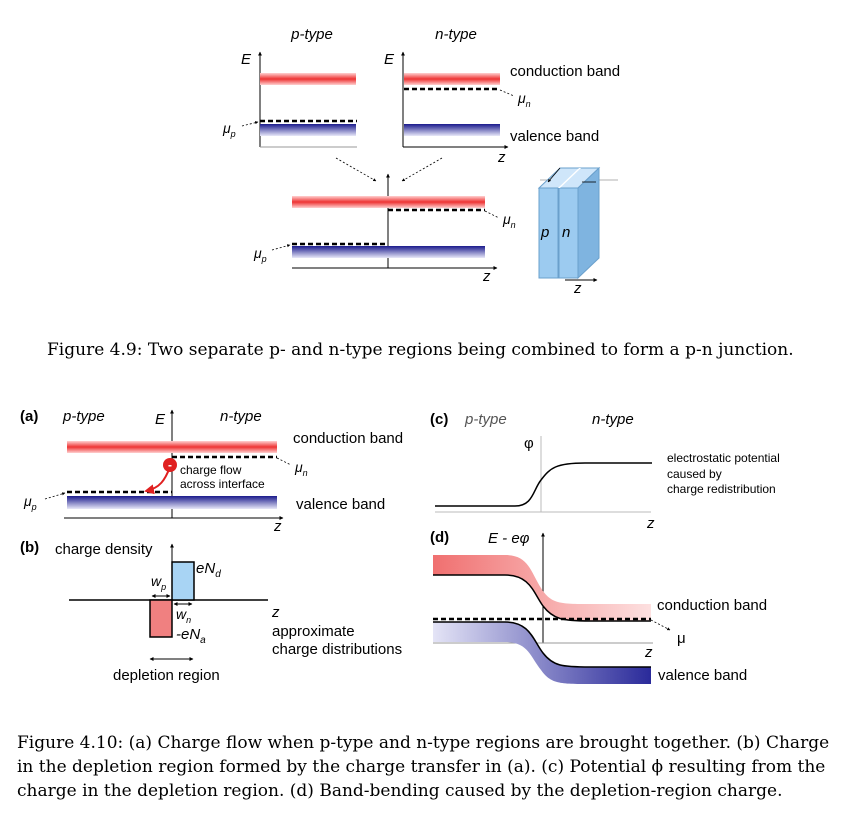 The height and width of the screenshot is (816, 842). What do you see at coordinates (702, 675) in the screenshot?
I see `fig410d-valence-band-label: valence band` at bounding box center [702, 675].